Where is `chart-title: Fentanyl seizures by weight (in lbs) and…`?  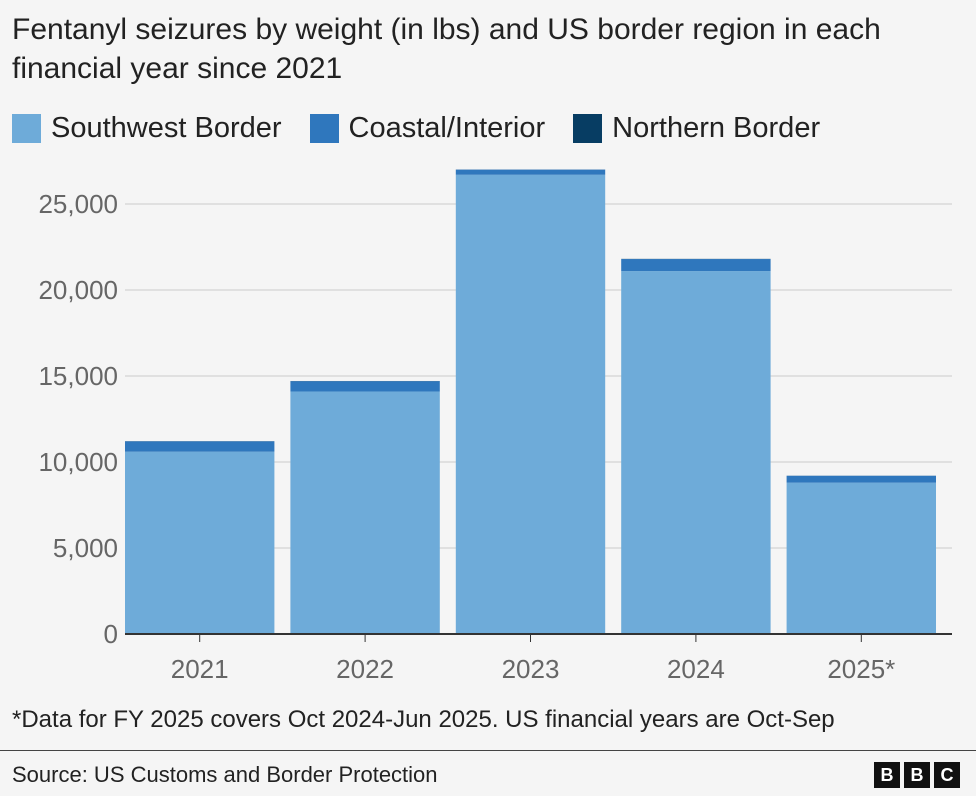
chart-title: Fentanyl seizures by weight (in lbs) and… is located at coordinates (446, 49).